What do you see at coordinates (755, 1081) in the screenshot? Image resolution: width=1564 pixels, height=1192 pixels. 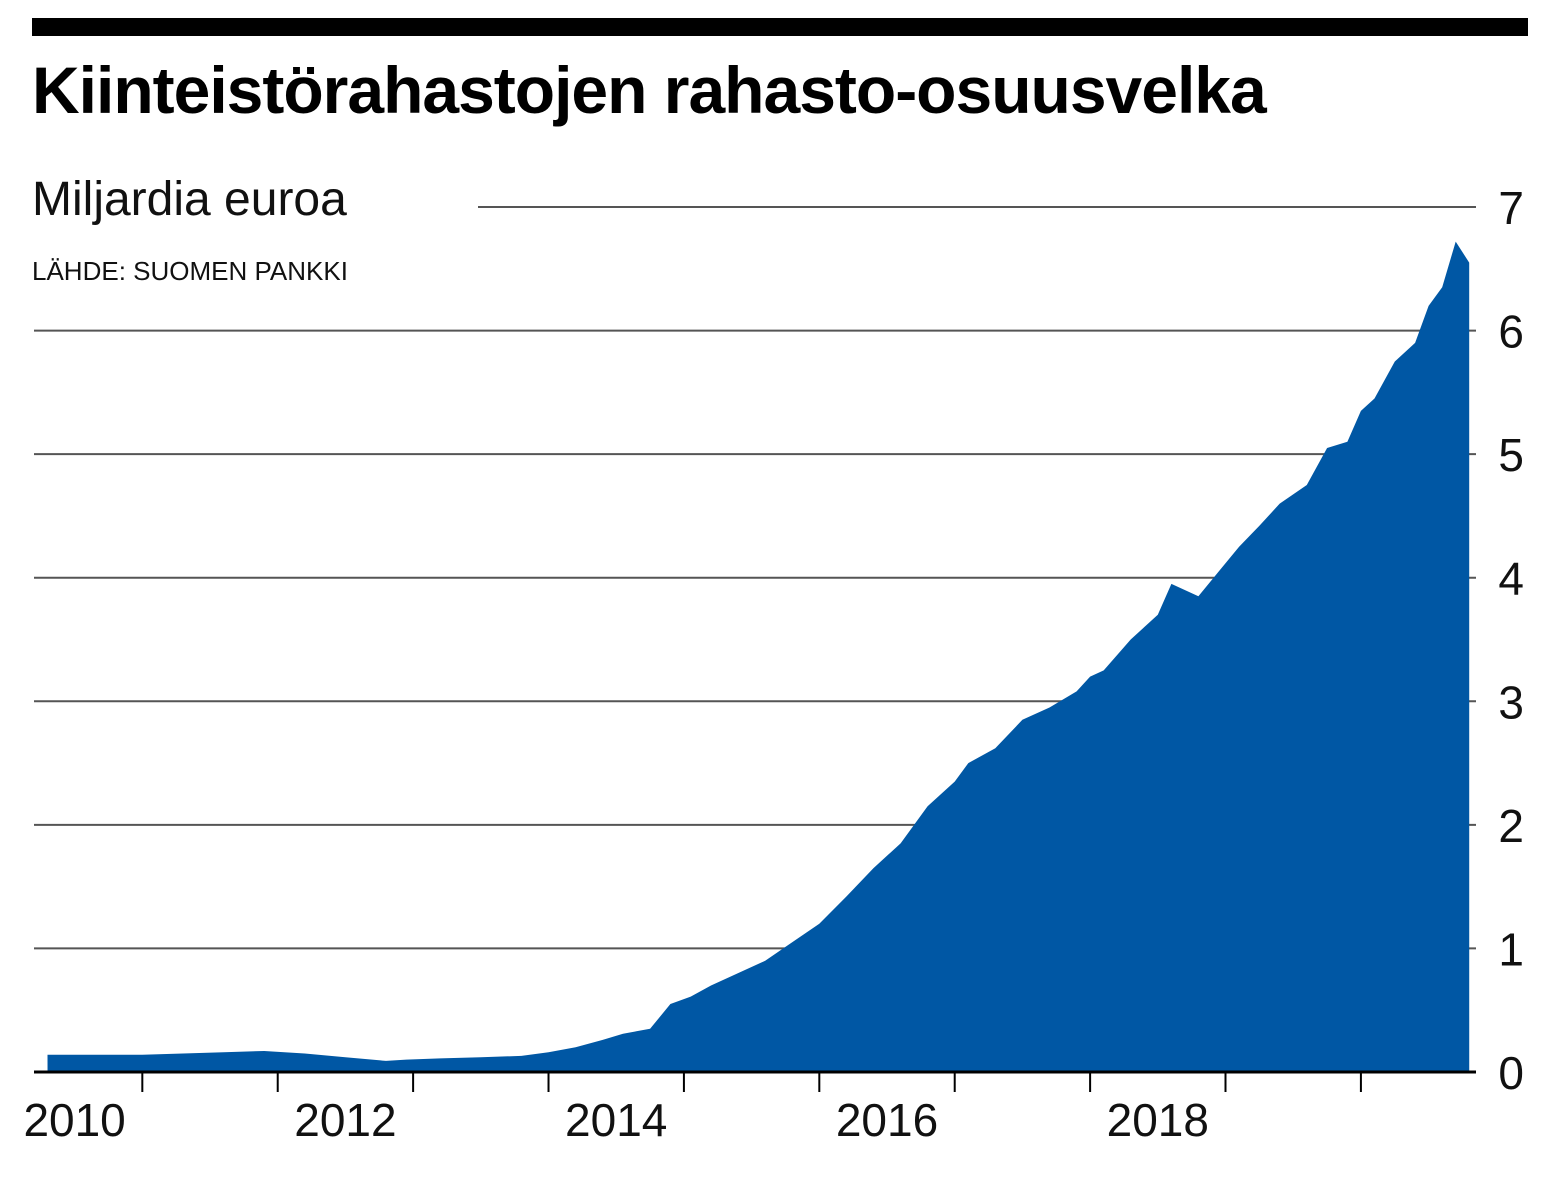 I see `x-axis` at bounding box center [755, 1081].